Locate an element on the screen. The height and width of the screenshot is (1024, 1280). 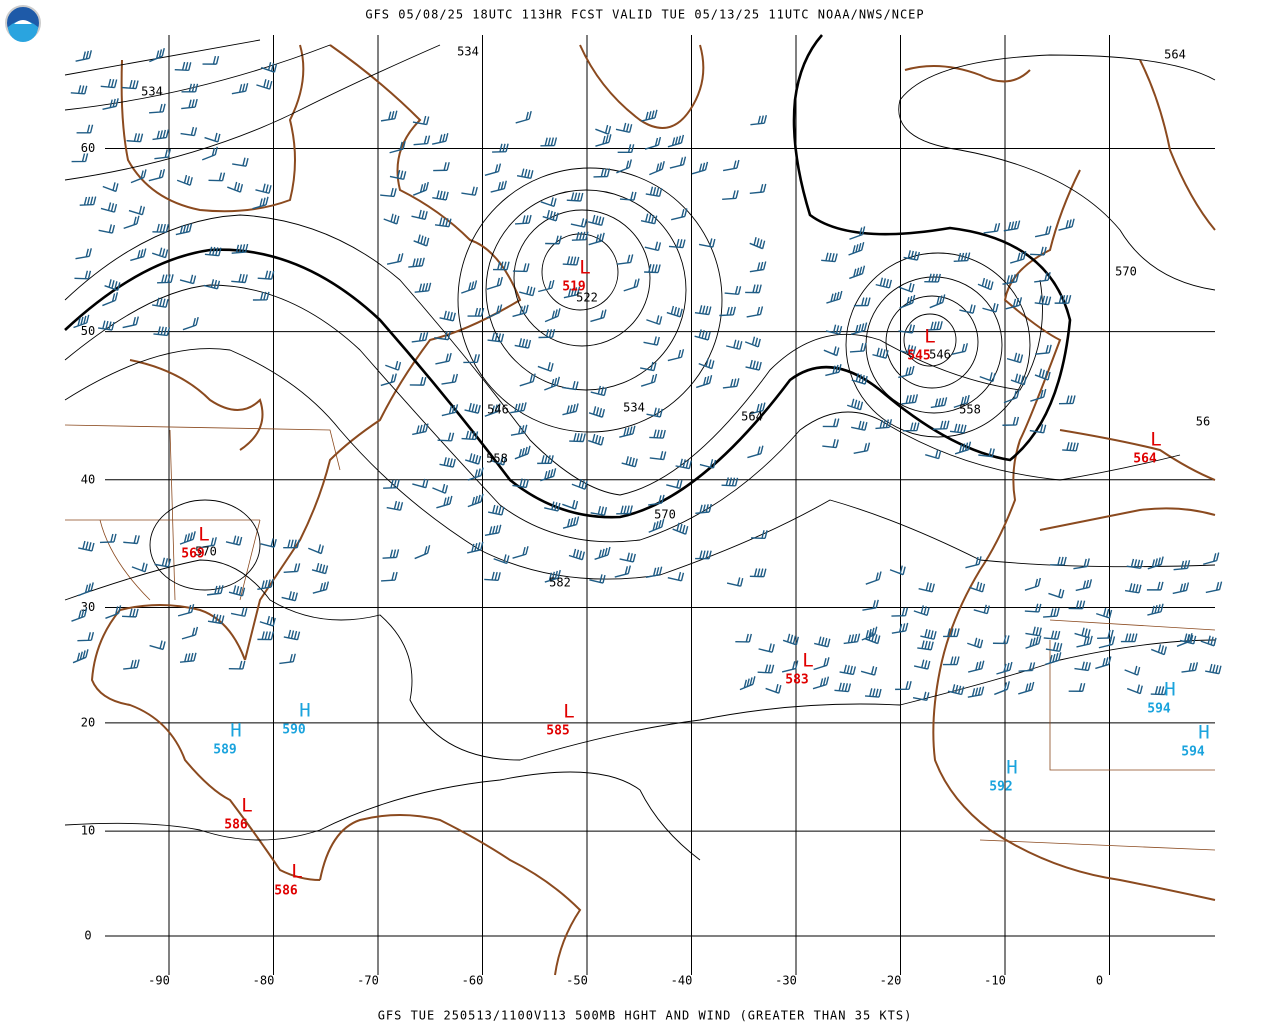
latitude-label: 30 is located at coordinates (88, 607).